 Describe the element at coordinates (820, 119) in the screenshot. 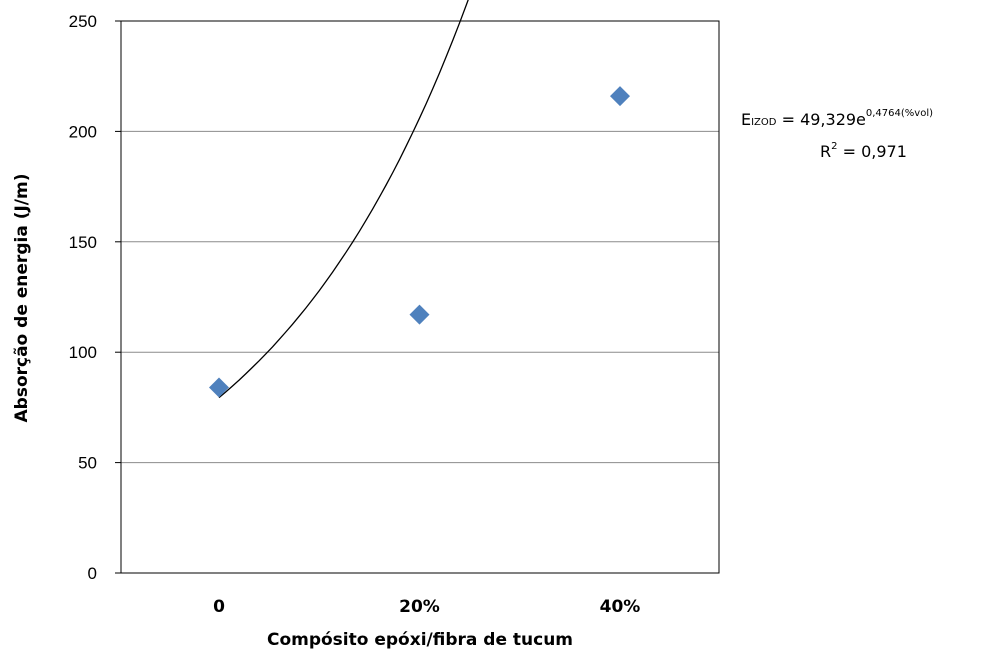

I see `equation-main: = 49,329e` at that location.